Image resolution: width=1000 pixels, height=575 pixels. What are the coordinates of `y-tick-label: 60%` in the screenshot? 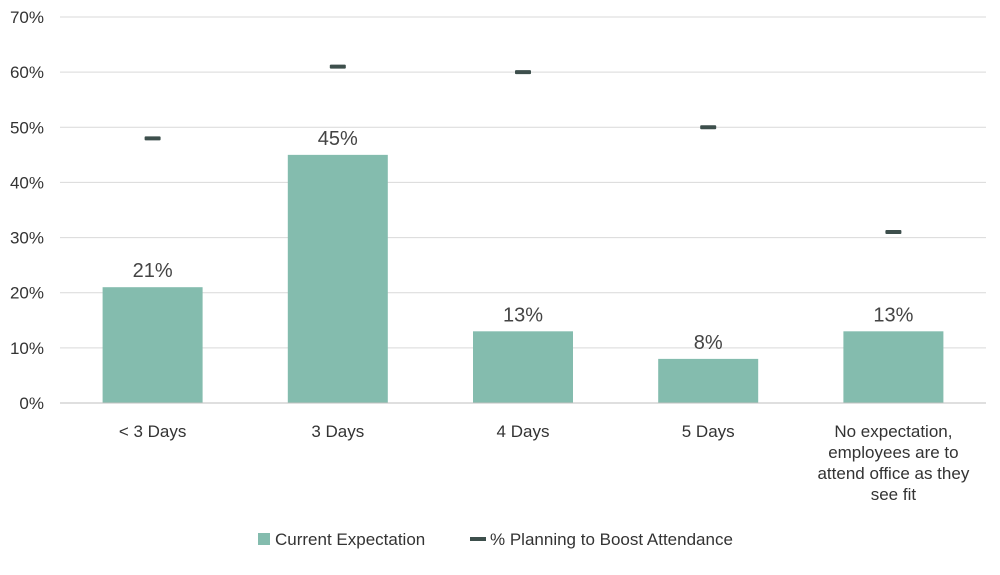 It's located at (27, 72).